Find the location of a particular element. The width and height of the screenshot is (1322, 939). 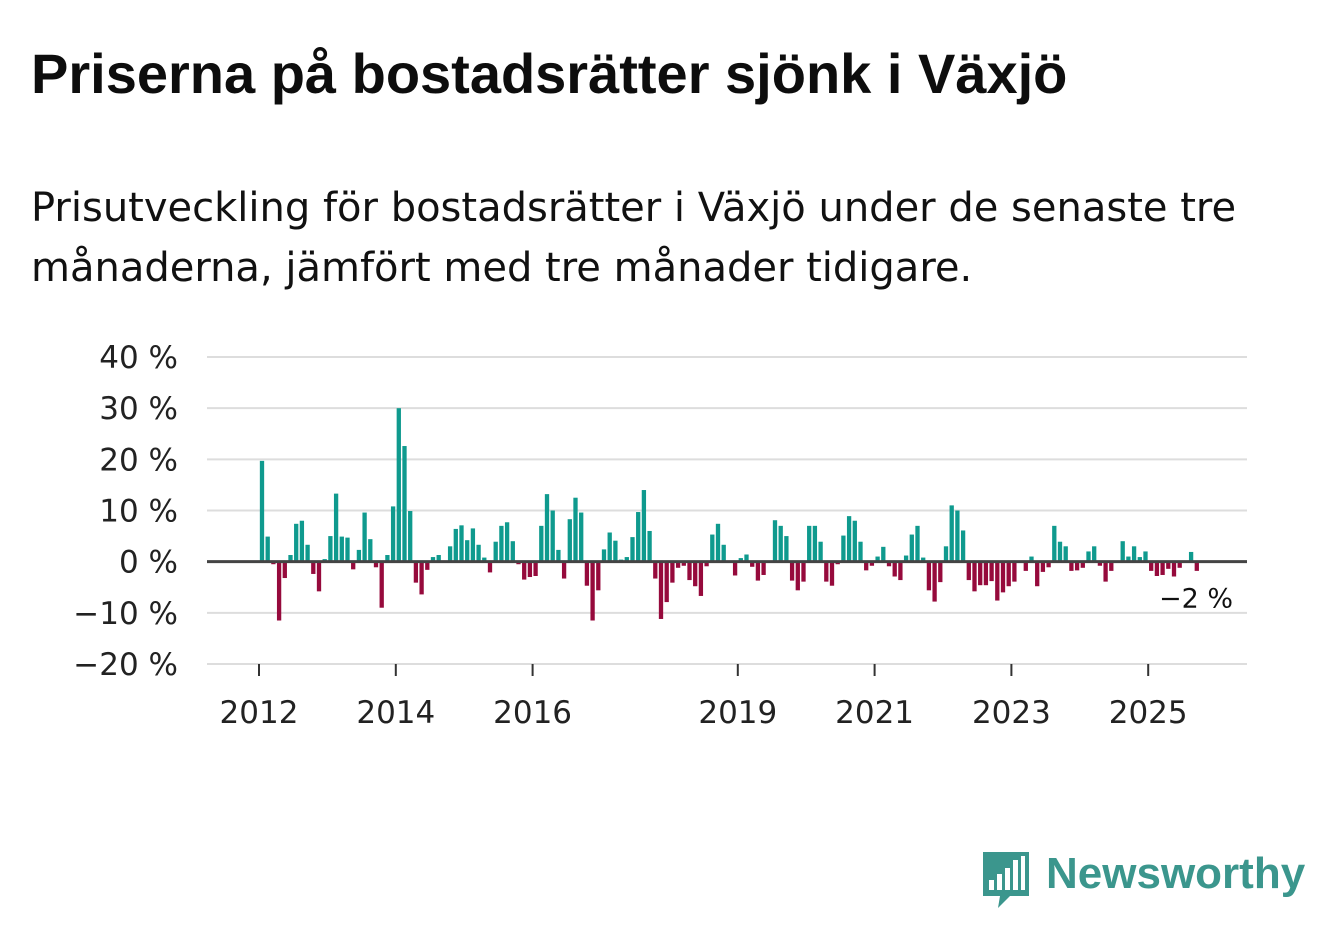

last-value-label: −2 % is located at coordinates (1196, 599).